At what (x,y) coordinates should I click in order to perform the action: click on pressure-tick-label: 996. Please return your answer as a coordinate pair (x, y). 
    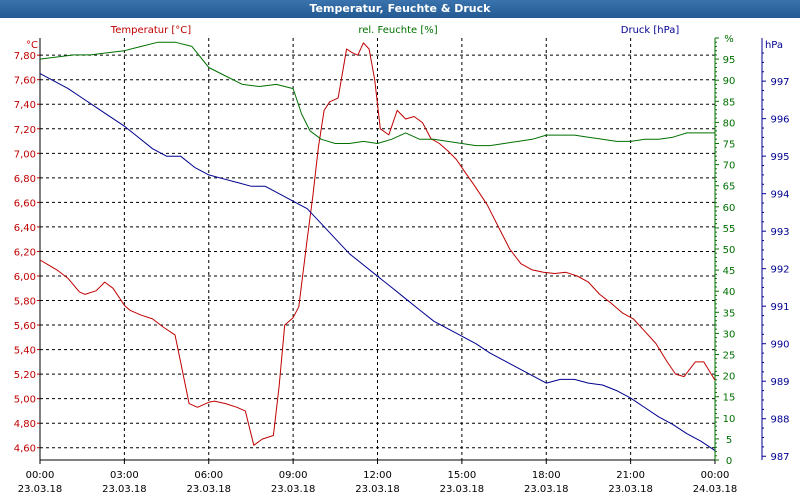
    Looking at the image, I should click on (779, 120).